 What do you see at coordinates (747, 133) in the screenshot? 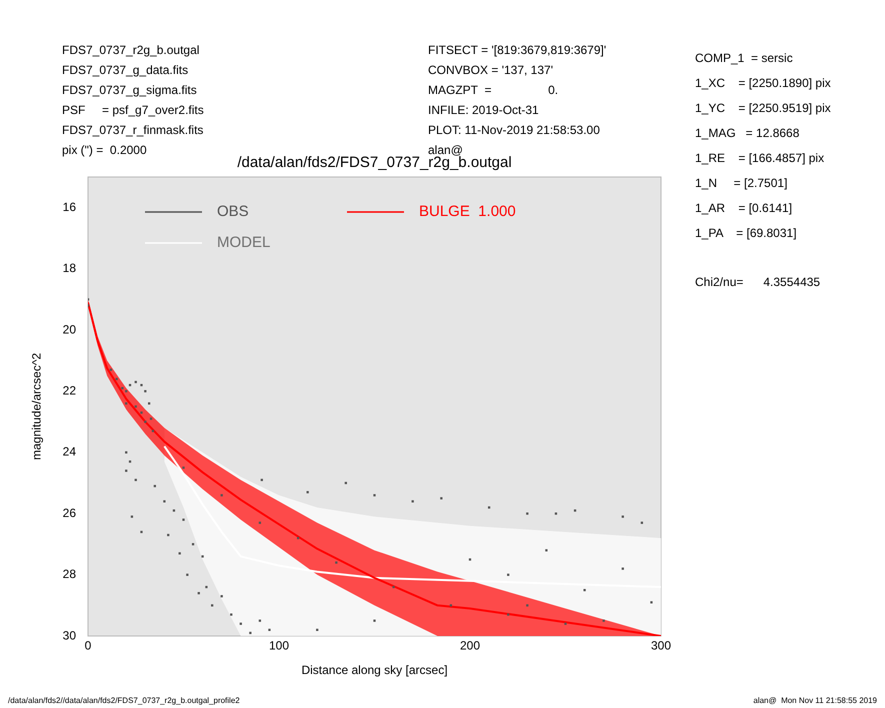
I see `text: 1_MAG = 12.8668` at bounding box center [747, 133].